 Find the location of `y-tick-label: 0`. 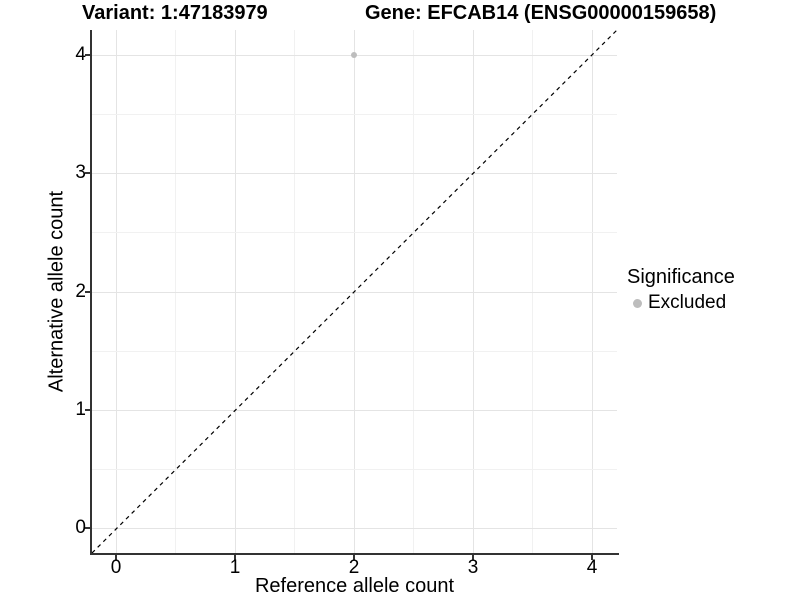

y-tick-label: 0 is located at coordinates (80, 527).